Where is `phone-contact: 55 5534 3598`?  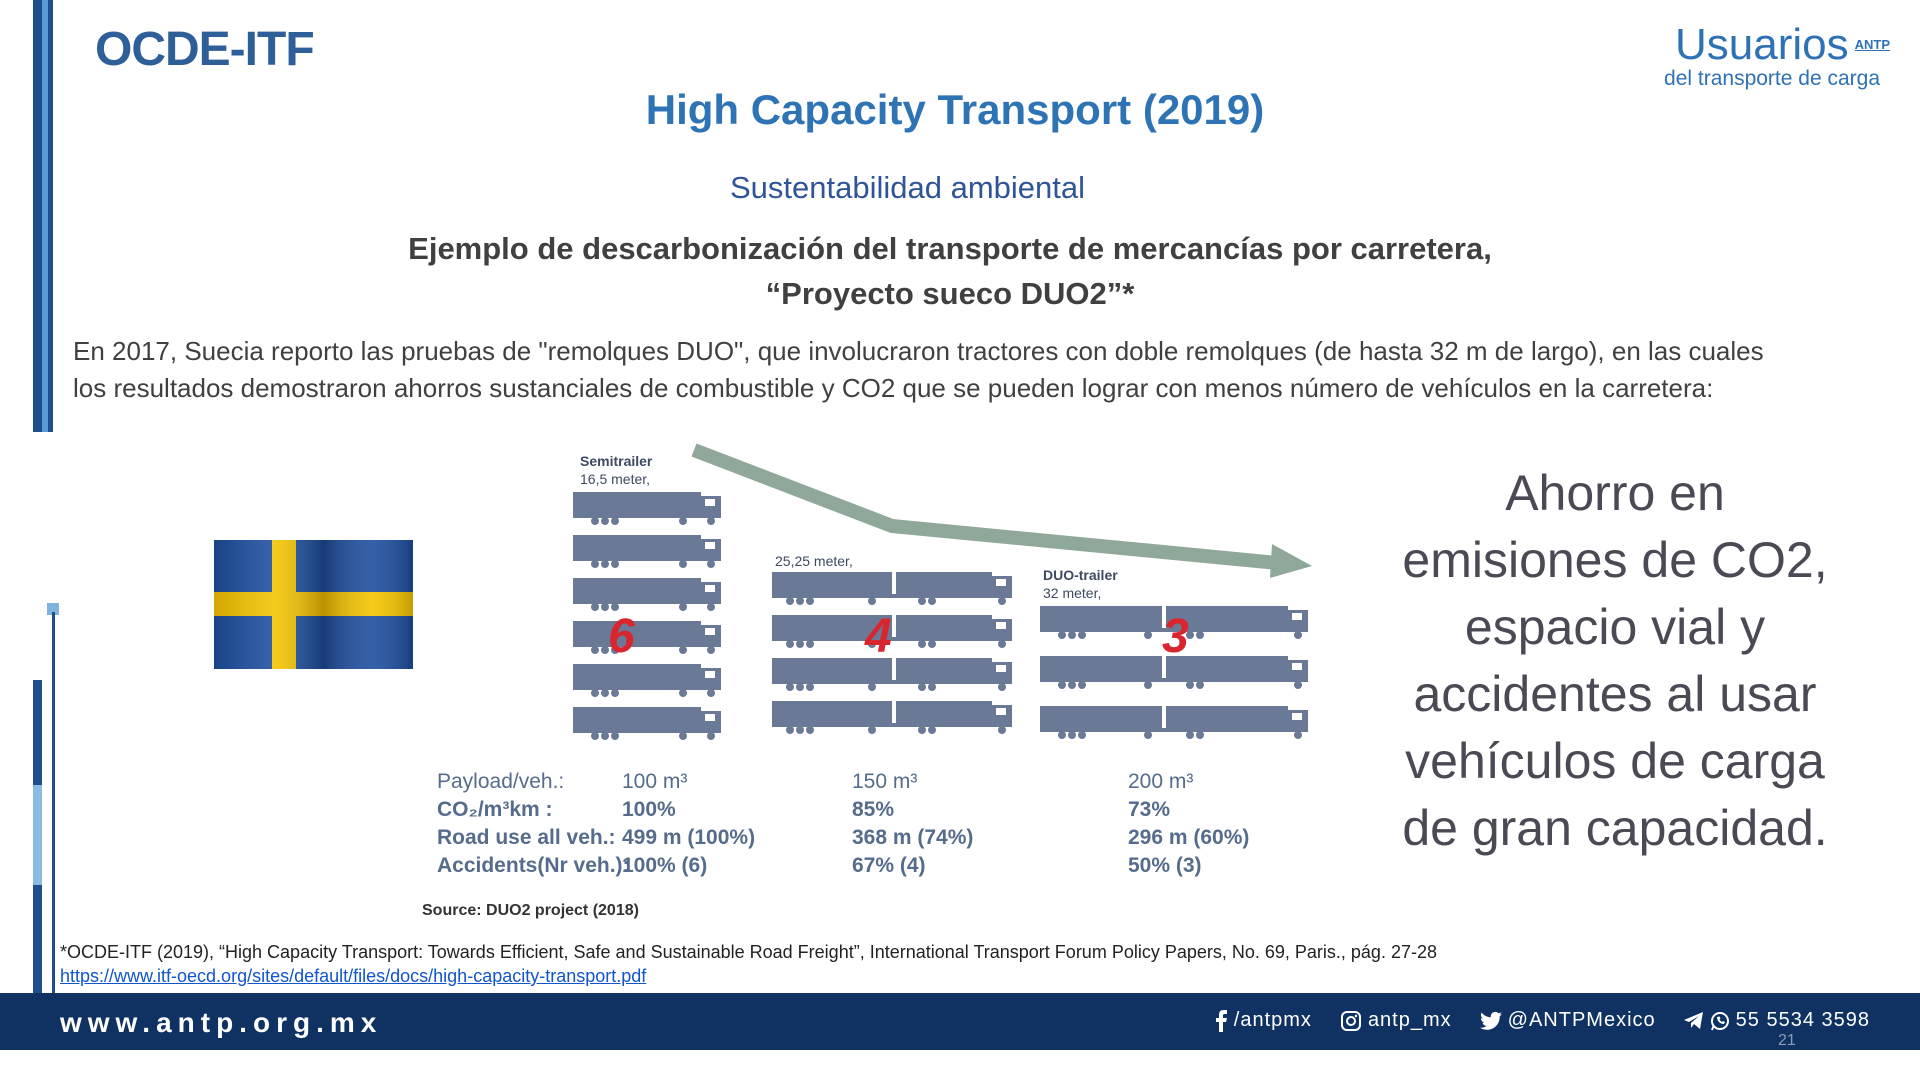 phone-contact: 55 5534 3598 is located at coordinates (1776, 1020).